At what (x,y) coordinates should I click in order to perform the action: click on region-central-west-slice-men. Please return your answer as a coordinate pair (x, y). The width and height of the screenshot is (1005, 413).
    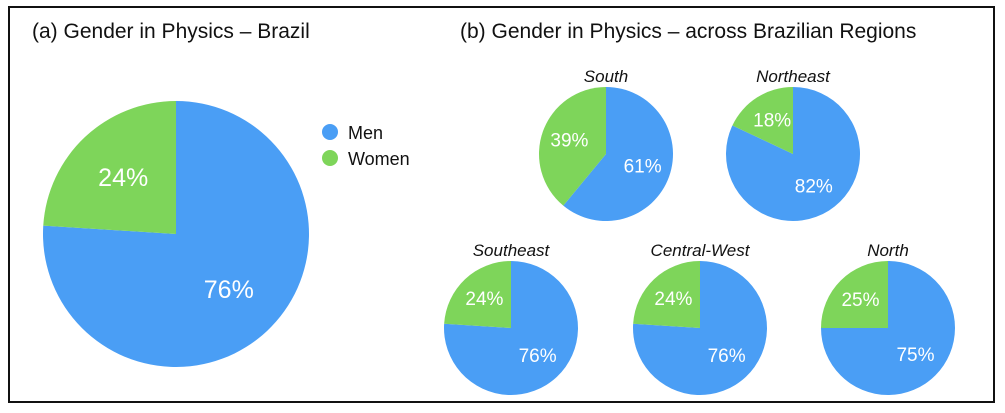
    Looking at the image, I should click on (699, 328).